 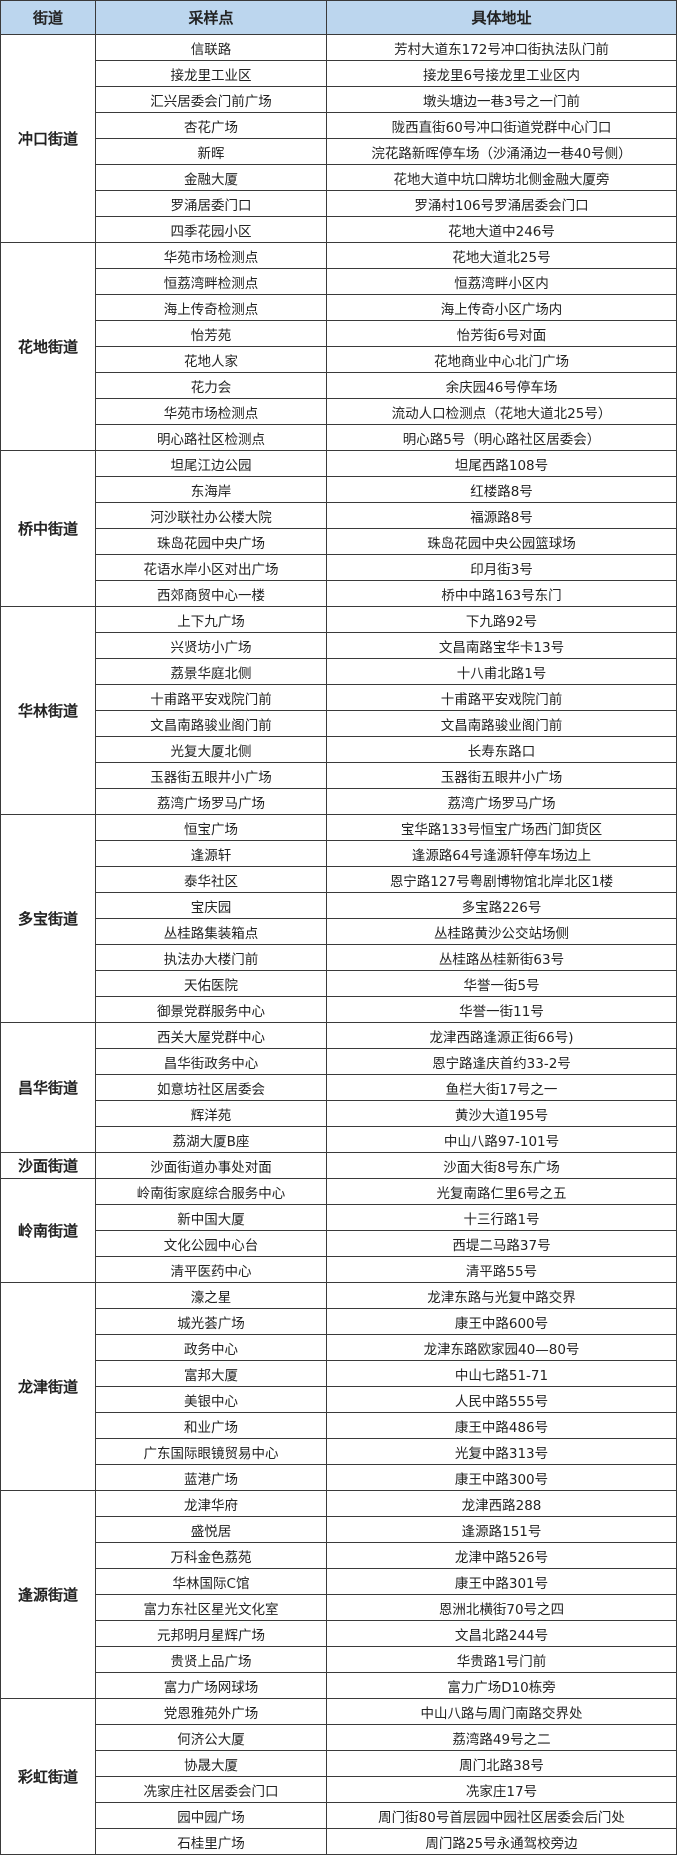 I want to click on table-row: 接龙里工业区 接龙里6号接龙里工业区内, so click(x=339, y=73).